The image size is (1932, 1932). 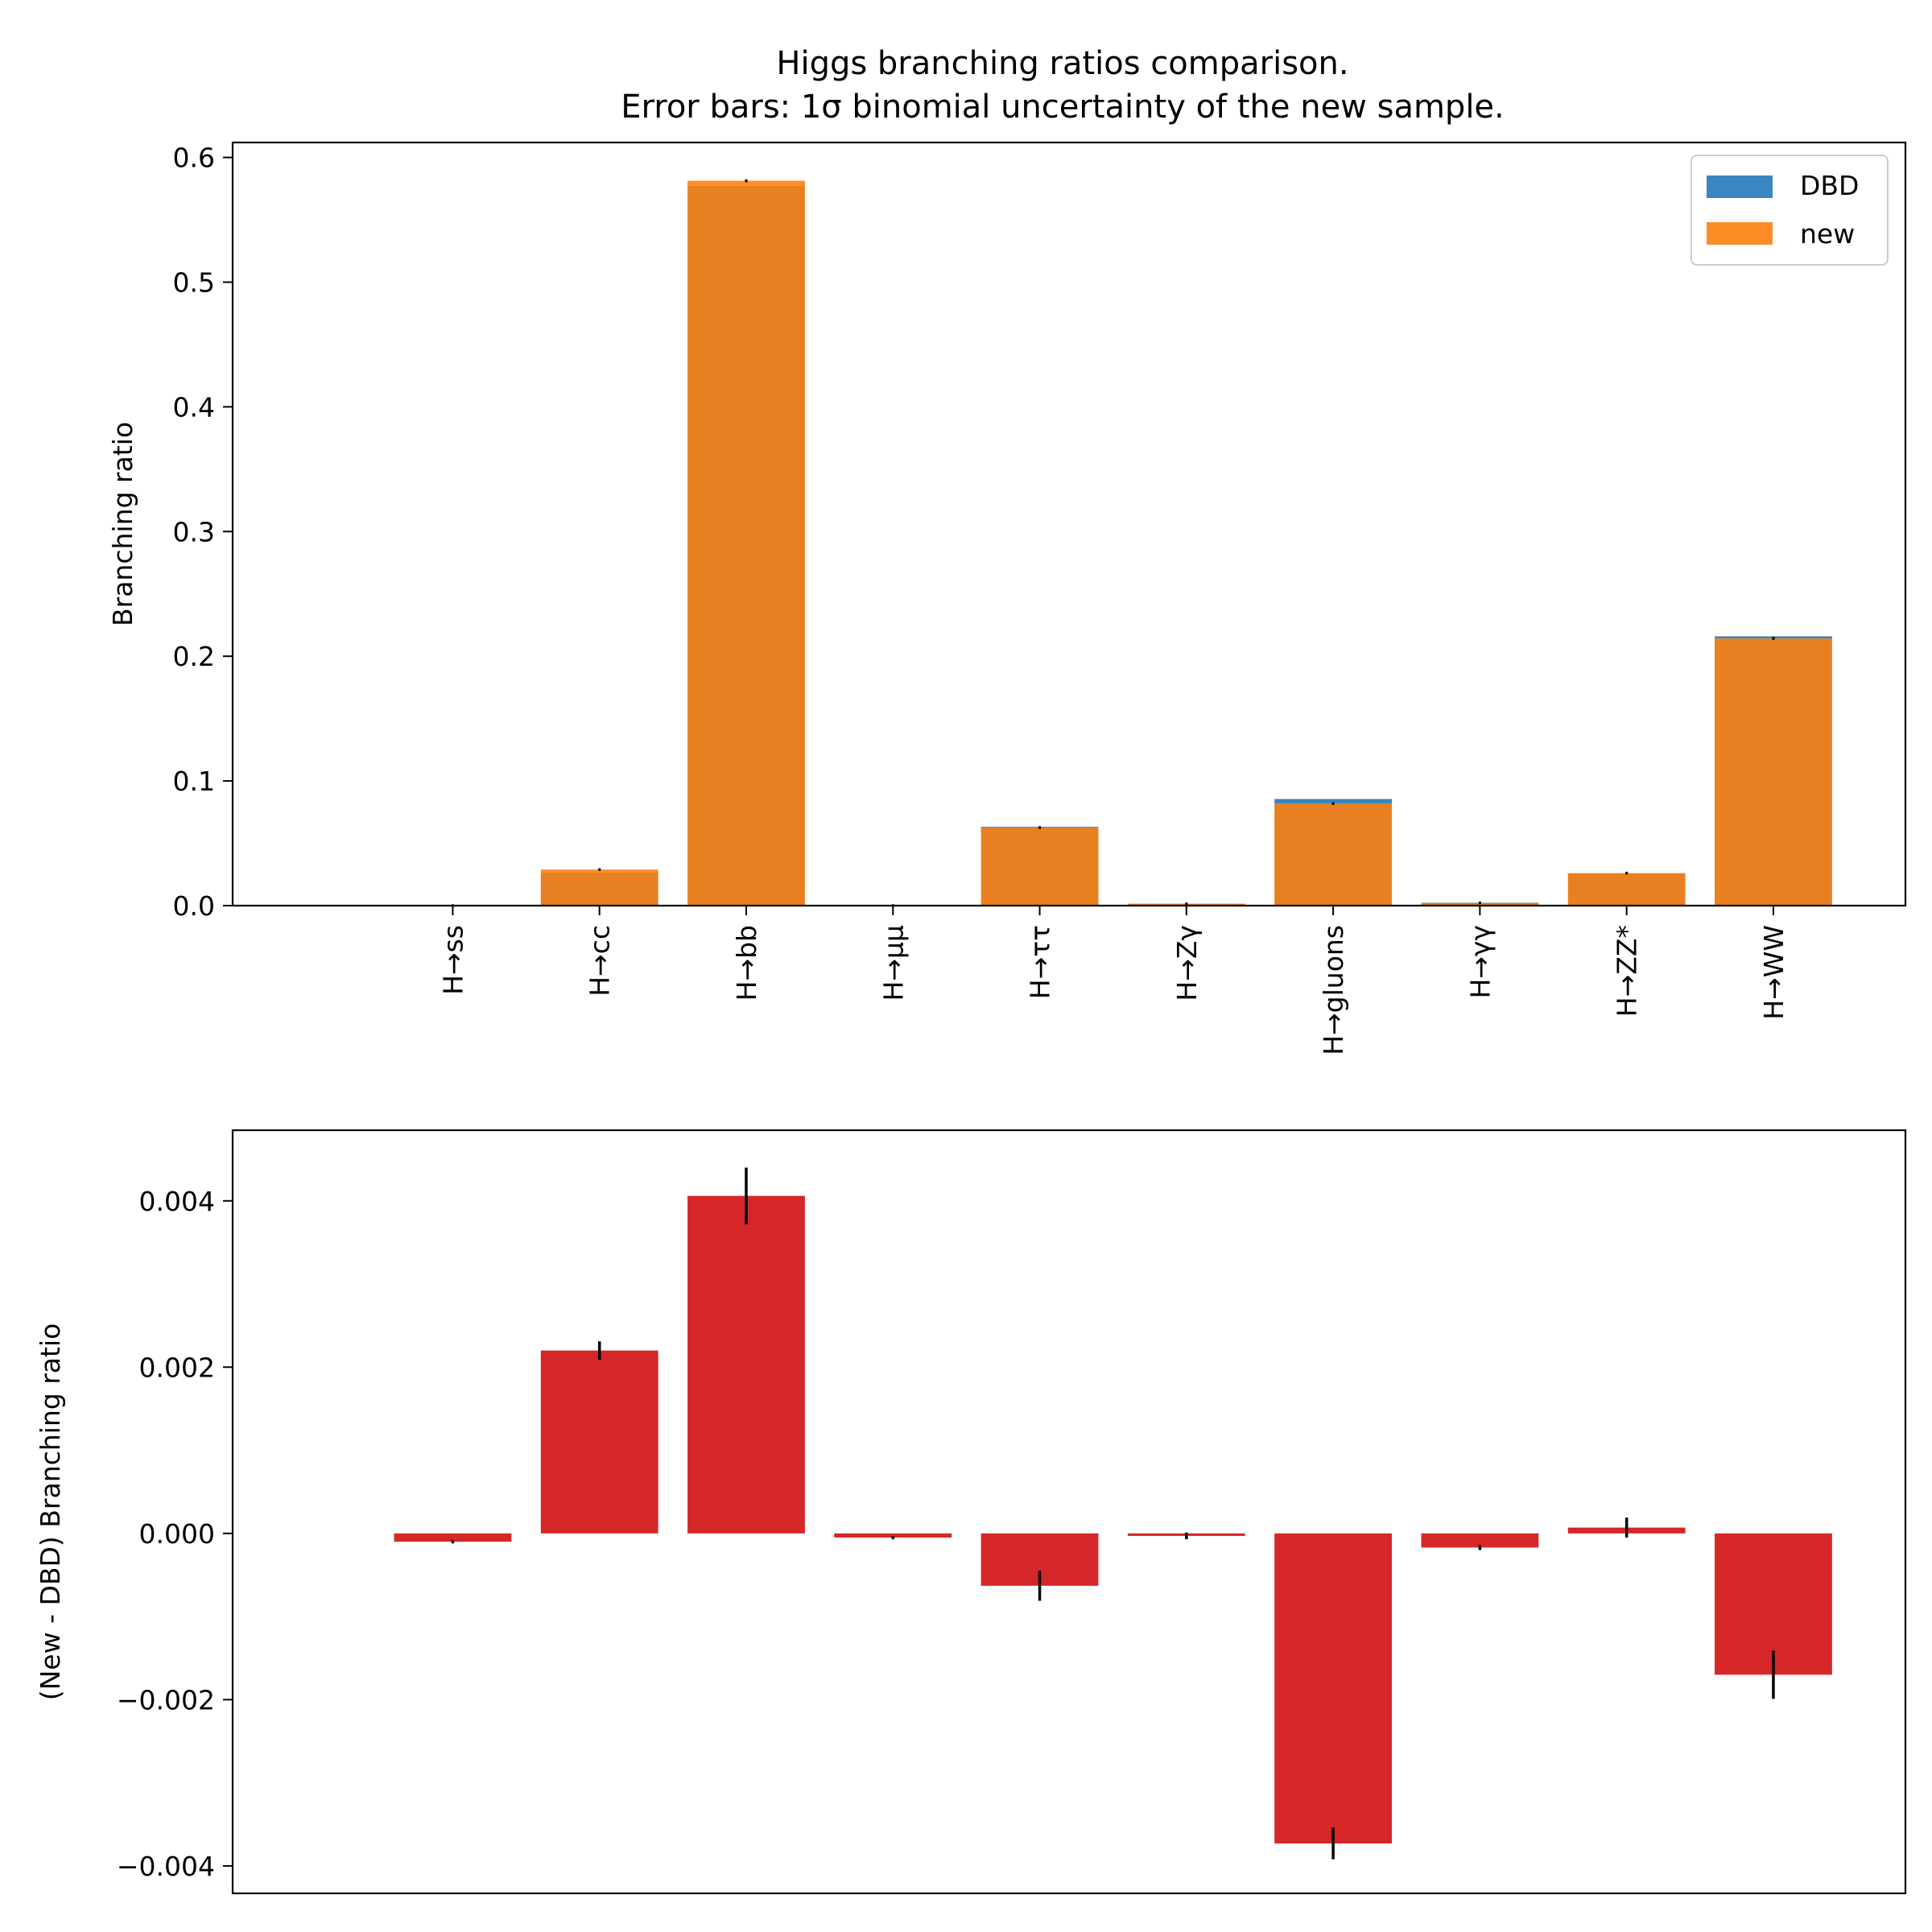 What do you see at coordinates (746, 545) in the screenshot?
I see `bar-overlap-bb` at bounding box center [746, 545].